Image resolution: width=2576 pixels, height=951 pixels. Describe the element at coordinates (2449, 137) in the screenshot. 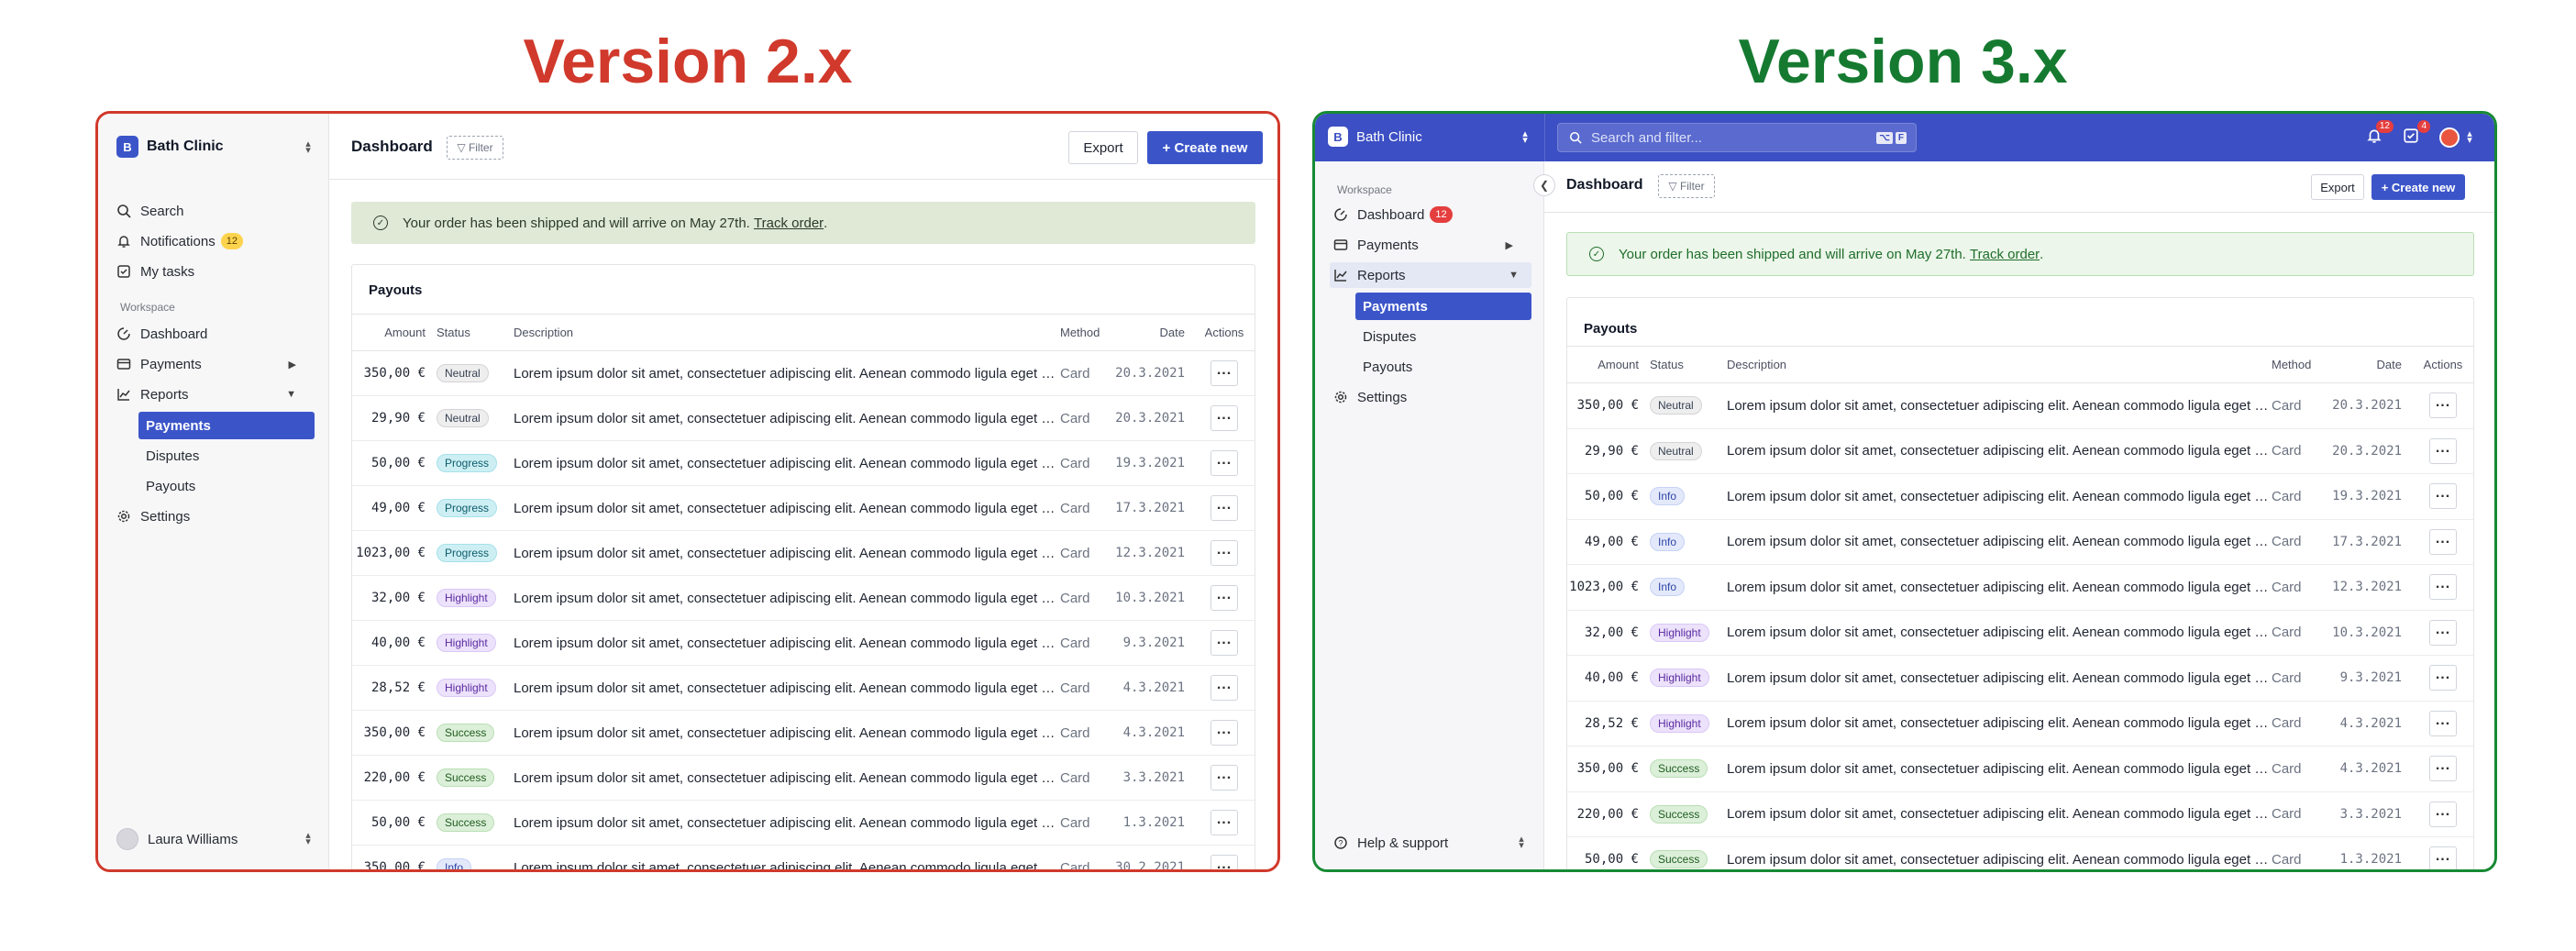

I see `avatar` at that location.